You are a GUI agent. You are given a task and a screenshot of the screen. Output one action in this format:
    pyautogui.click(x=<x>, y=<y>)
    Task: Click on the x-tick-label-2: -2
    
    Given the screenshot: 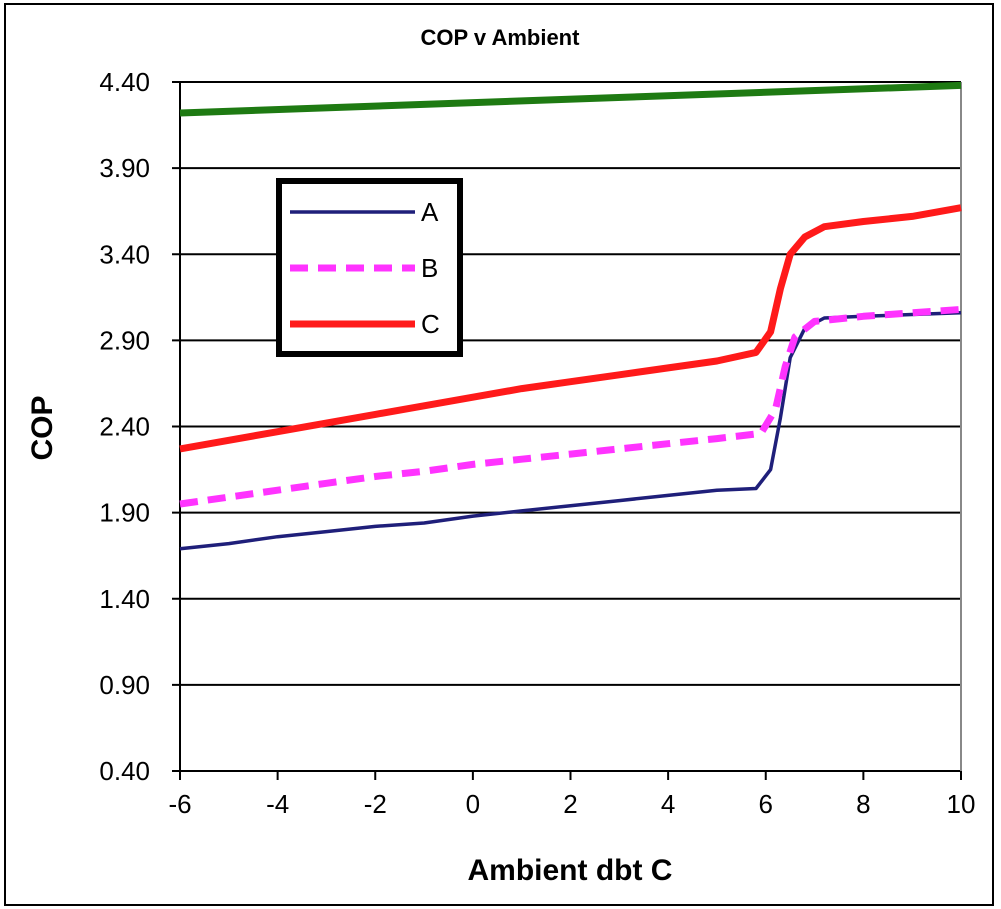 What is the action you would take?
    pyautogui.click(x=375, y=804)
    